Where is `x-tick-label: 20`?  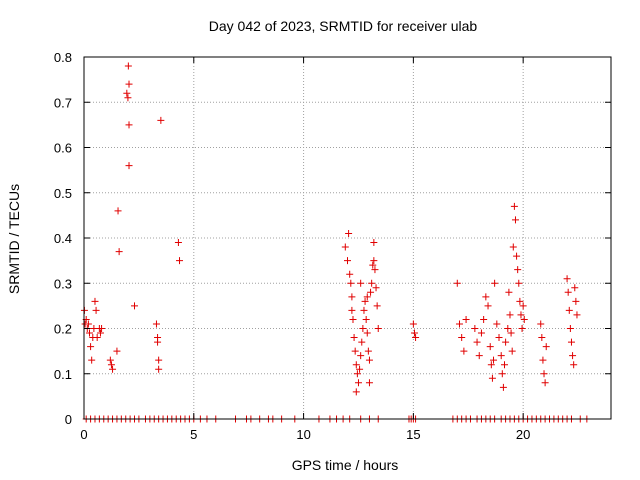
x-tick-label: 20 is located at coordinates (523, 434).